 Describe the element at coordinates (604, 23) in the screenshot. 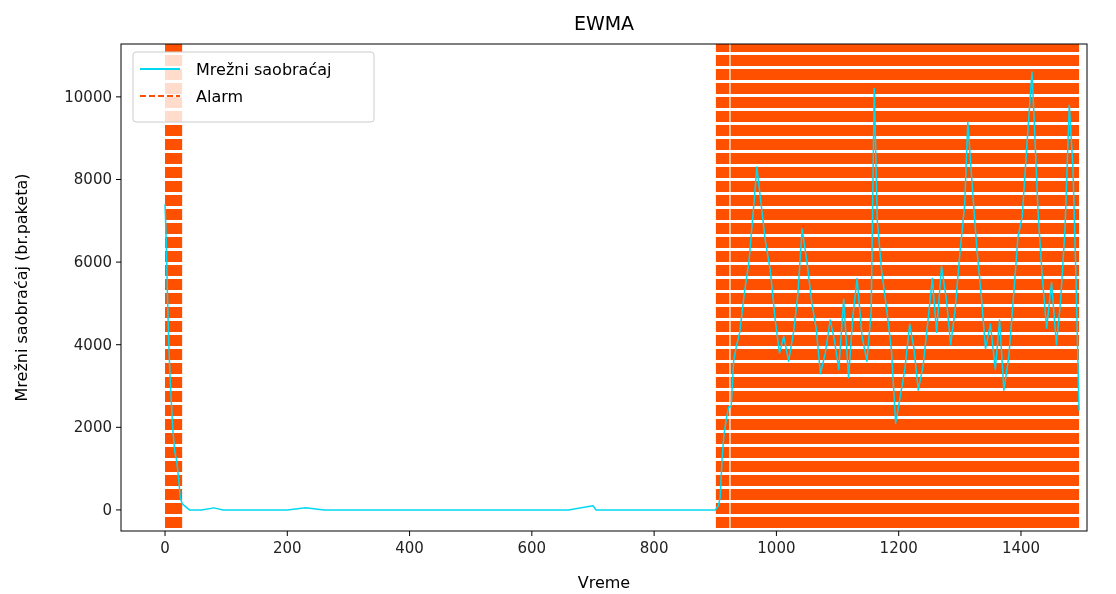

I see `chart-title: EWMA` at that location.